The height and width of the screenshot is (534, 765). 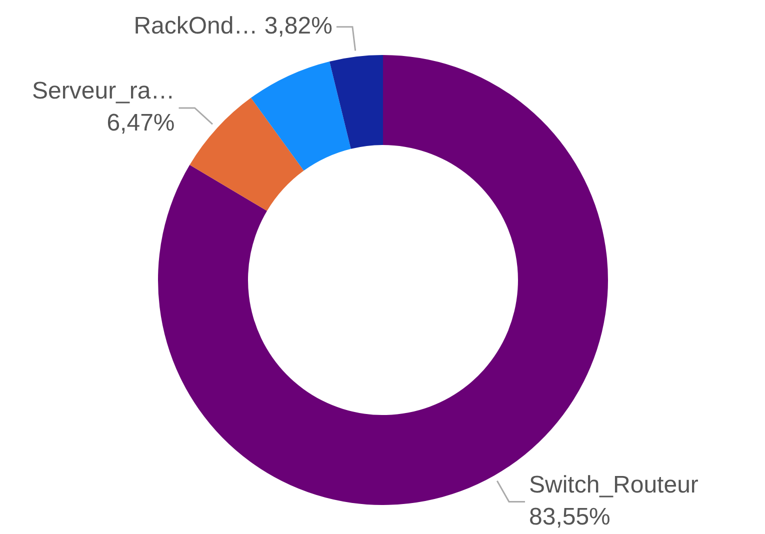 What do you see at coordinates (233, 26) in the screenshot?
I see `slice-label: RackOnd… 3,82%` at bounding box center [233, 26].